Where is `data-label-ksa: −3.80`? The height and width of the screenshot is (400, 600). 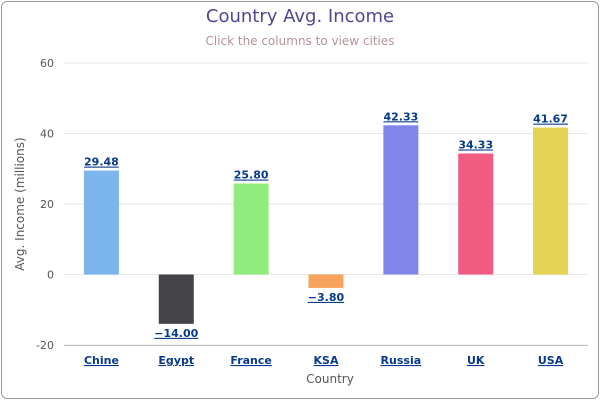
data-label-ksa: −3.80 is located at coordinates (326, 297).